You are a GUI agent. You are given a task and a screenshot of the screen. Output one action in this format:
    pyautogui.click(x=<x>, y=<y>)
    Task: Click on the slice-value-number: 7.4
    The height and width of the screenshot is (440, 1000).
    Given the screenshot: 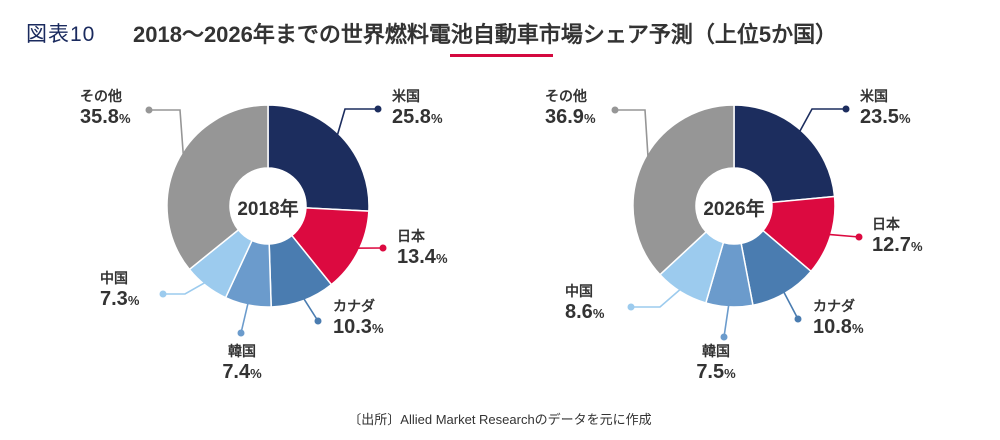 What is the action you would take?
    pyautogui.click(x=236, y=372)
    